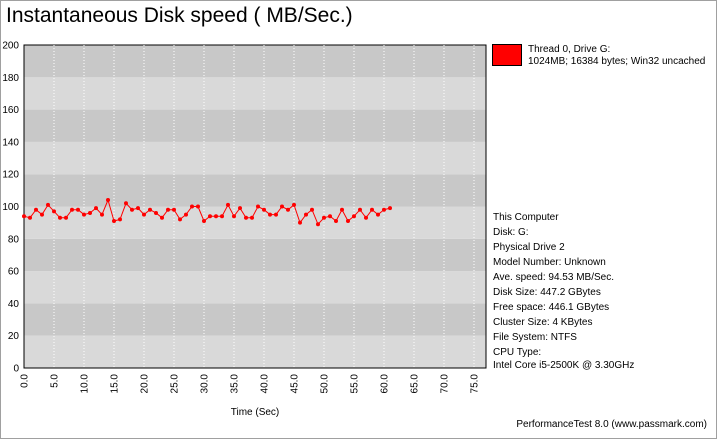  I want to click on y-tick-label: 160, so click(10, 110).